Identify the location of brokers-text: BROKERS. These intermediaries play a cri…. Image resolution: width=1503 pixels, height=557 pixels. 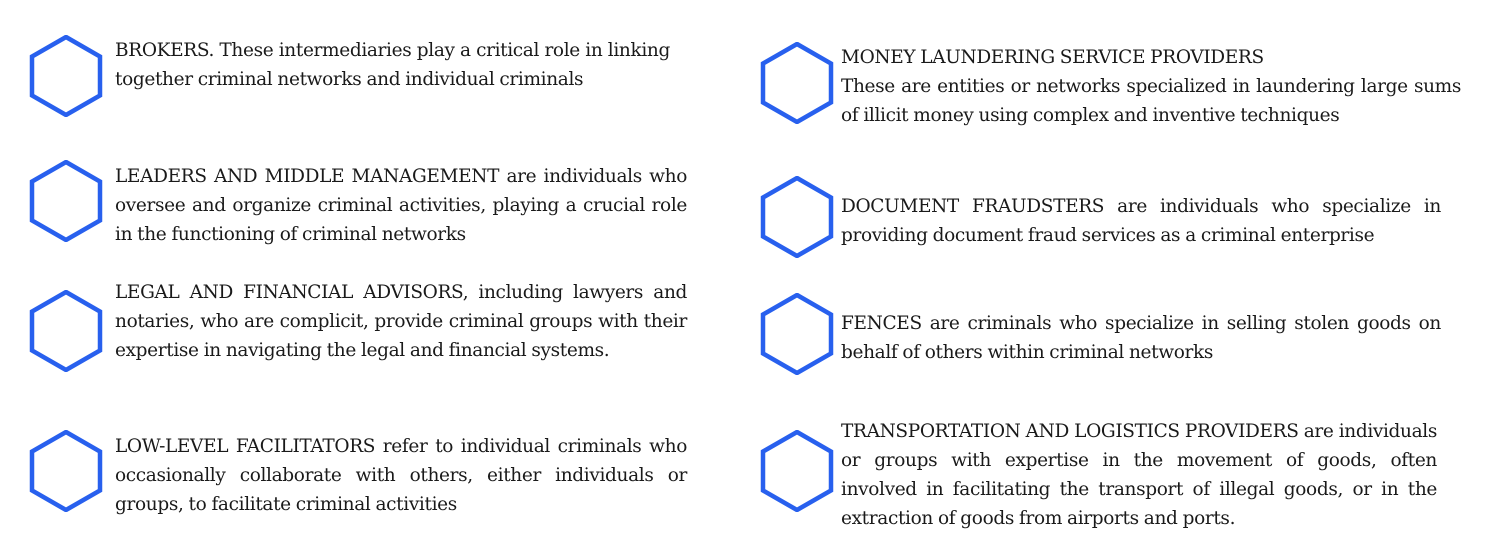
(392, 65).